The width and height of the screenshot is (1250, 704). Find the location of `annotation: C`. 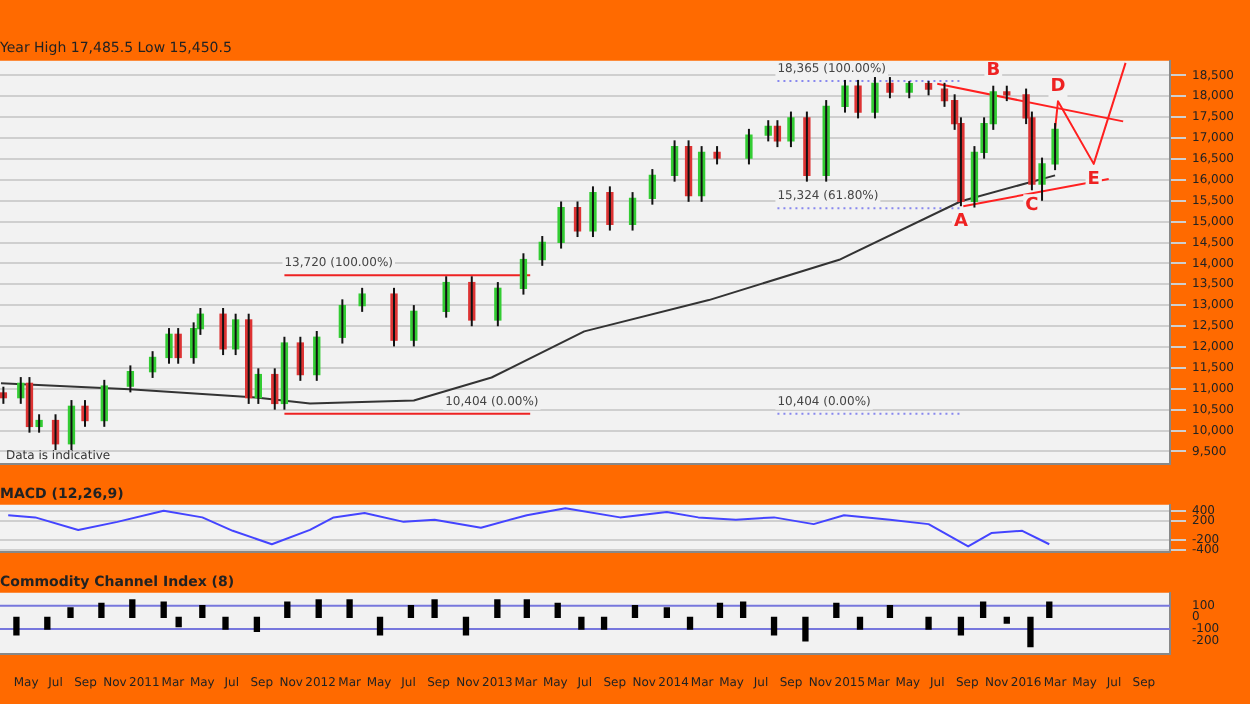

annotation: C is located at coordinates (1032, 205).